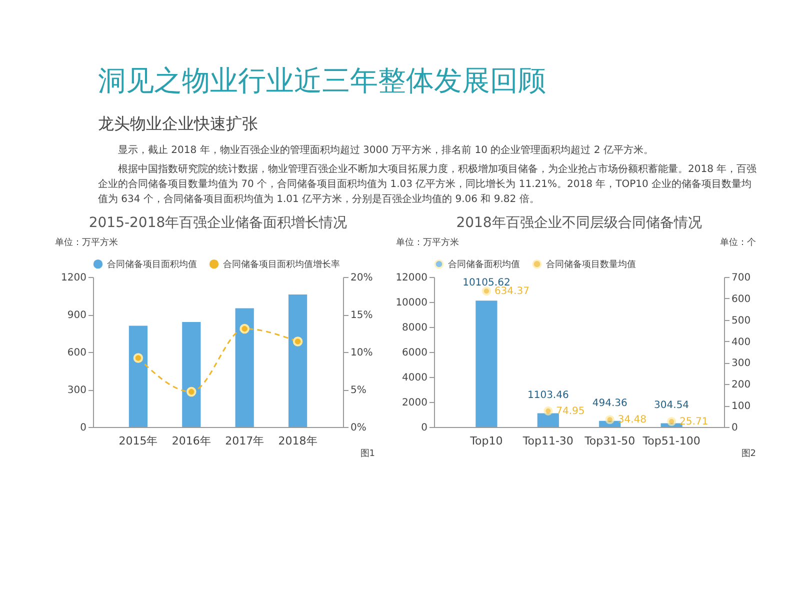 Image resolution: width=800 pixels, height=589 pixels. Describe the element at coordinates (218, 223) in the screenshot. I see `chart-title: 2015-2018年百强企业储备面积增长情况` at that location.